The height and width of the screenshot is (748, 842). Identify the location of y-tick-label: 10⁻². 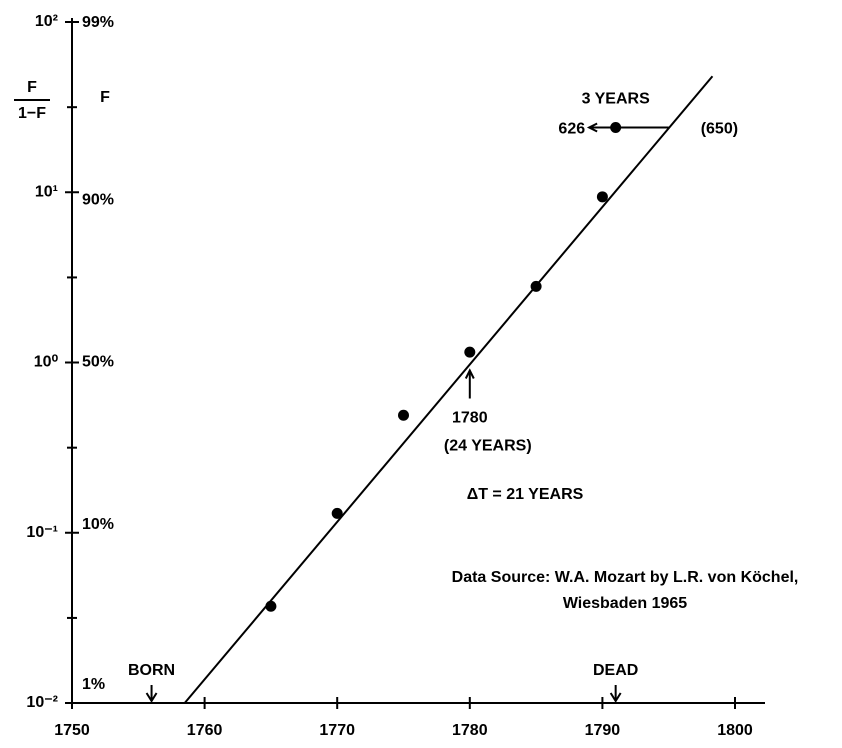
(42, 702).